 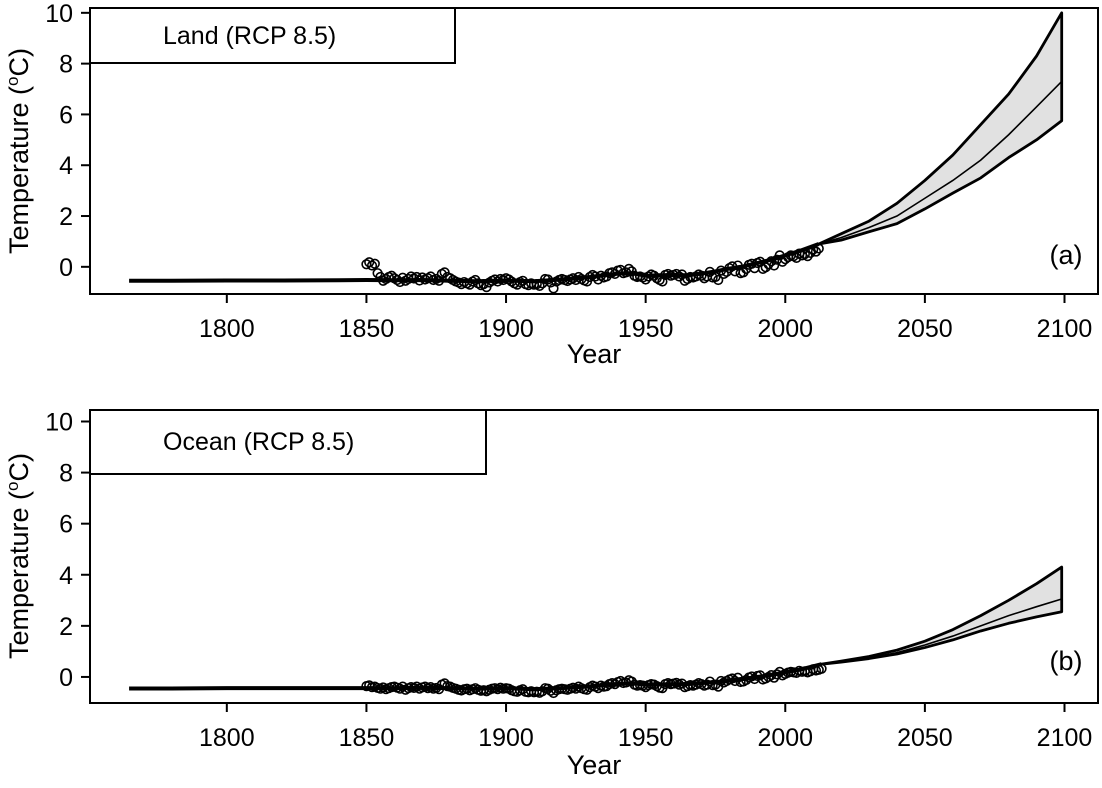 What do you see at coordinates (1066, 661) in the screenshot?
I see `panel-b-tag: (b)` at bounding box center [1066, 661].